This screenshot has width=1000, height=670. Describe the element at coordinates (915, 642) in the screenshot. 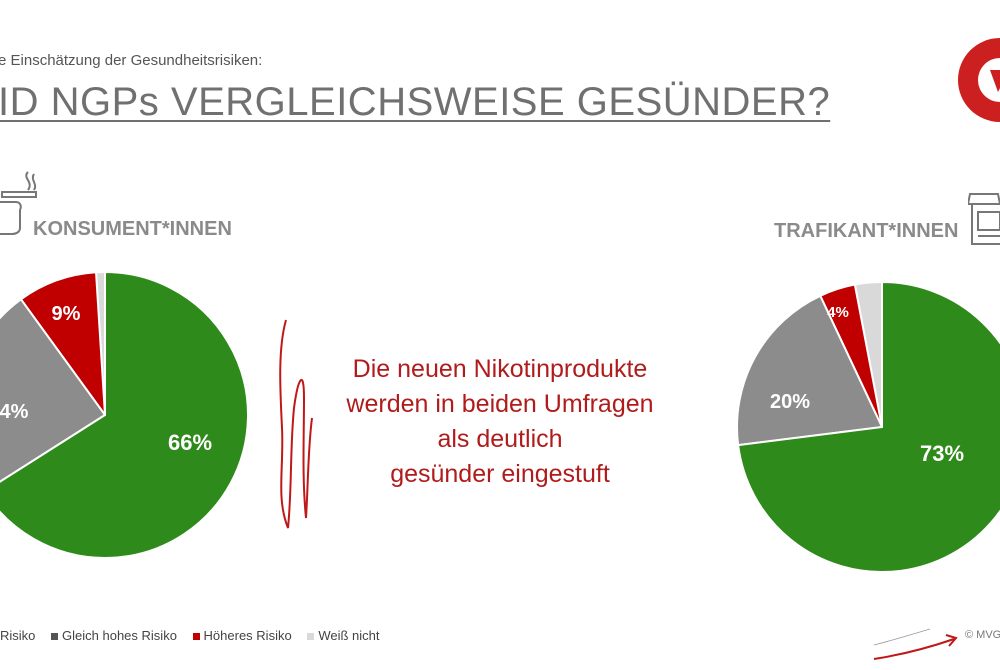

I see `signature-arrow-icon` at that location.